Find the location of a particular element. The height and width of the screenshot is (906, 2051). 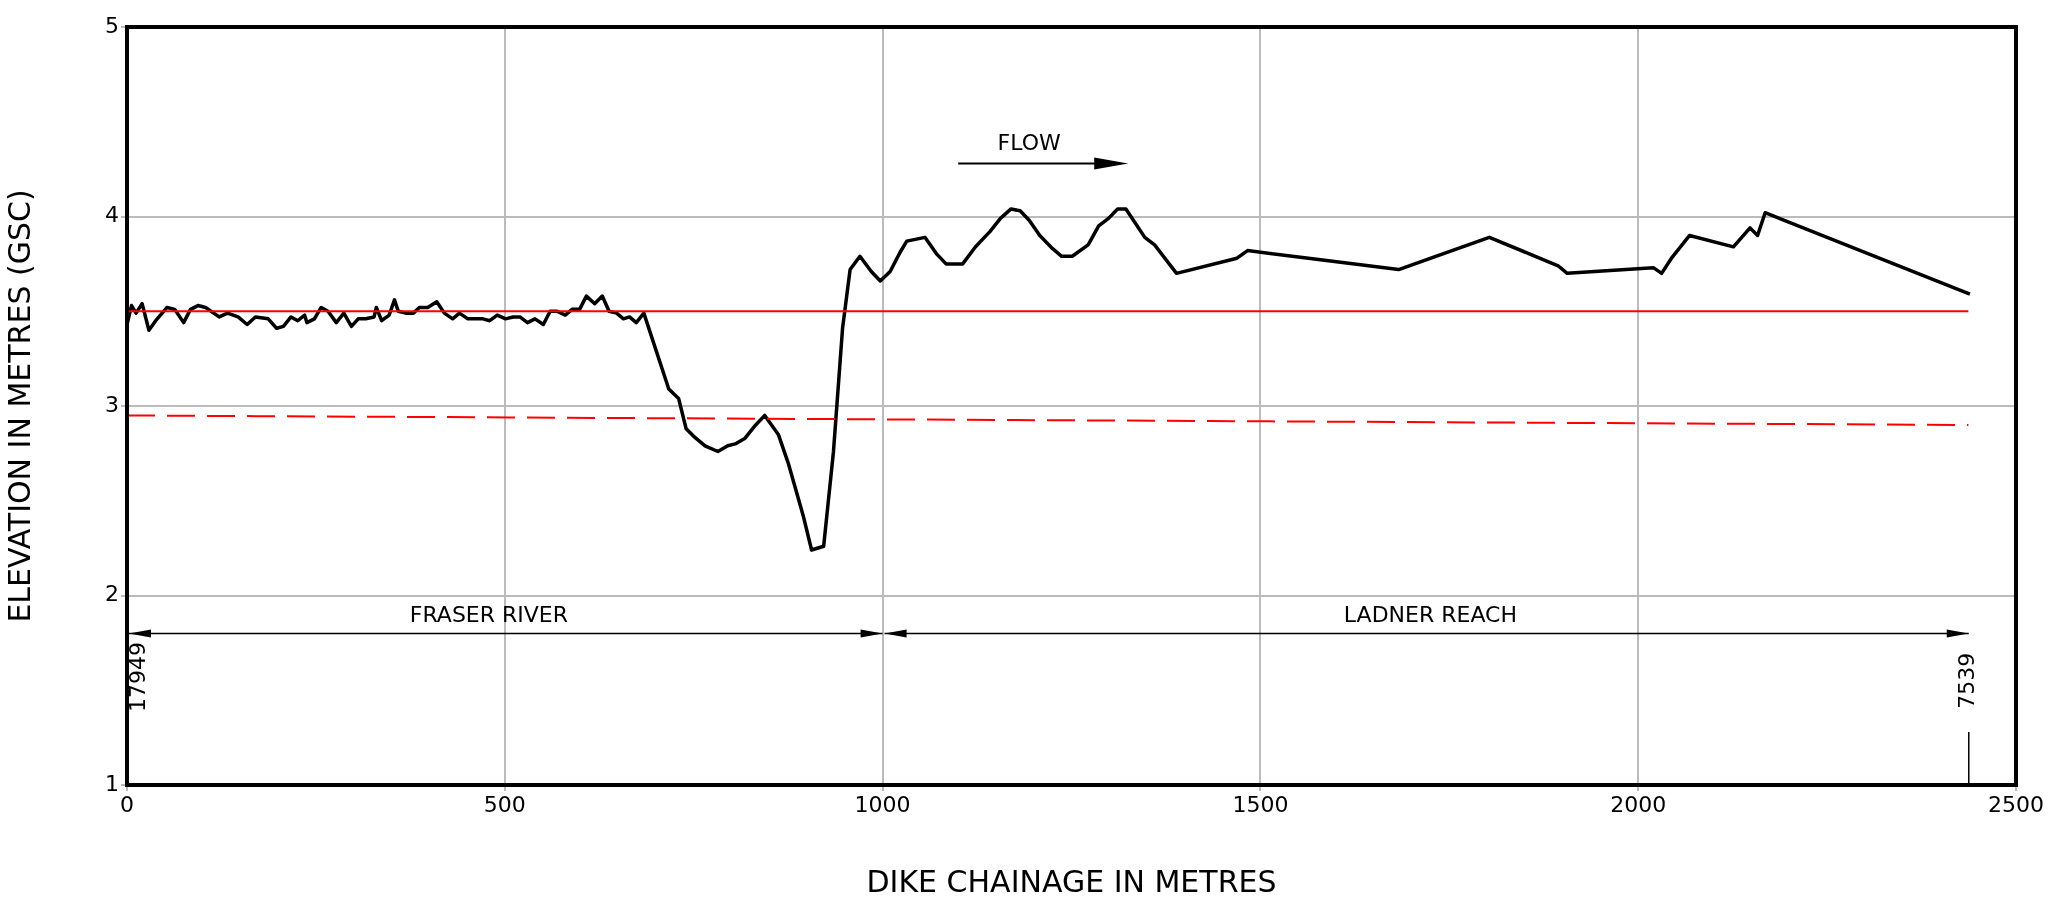

y-tick-label: 4 is located at coordinates (112, 215).